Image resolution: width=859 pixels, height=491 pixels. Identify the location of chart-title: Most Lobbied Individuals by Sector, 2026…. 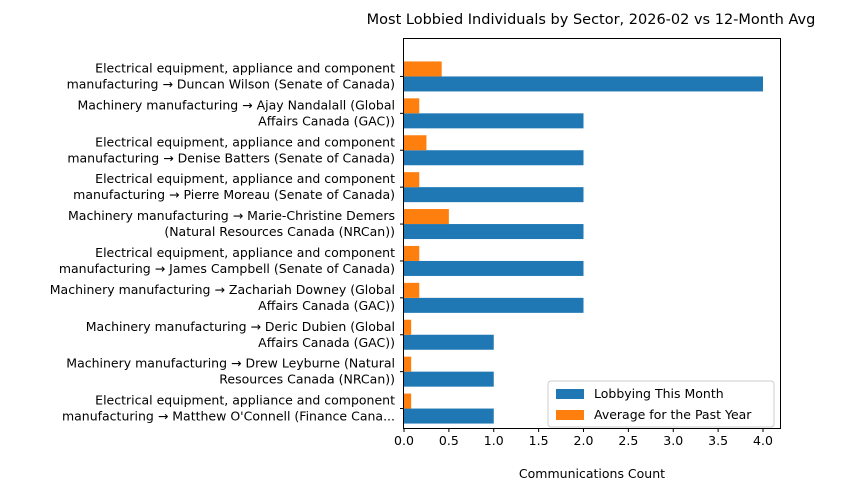
(591, 20).